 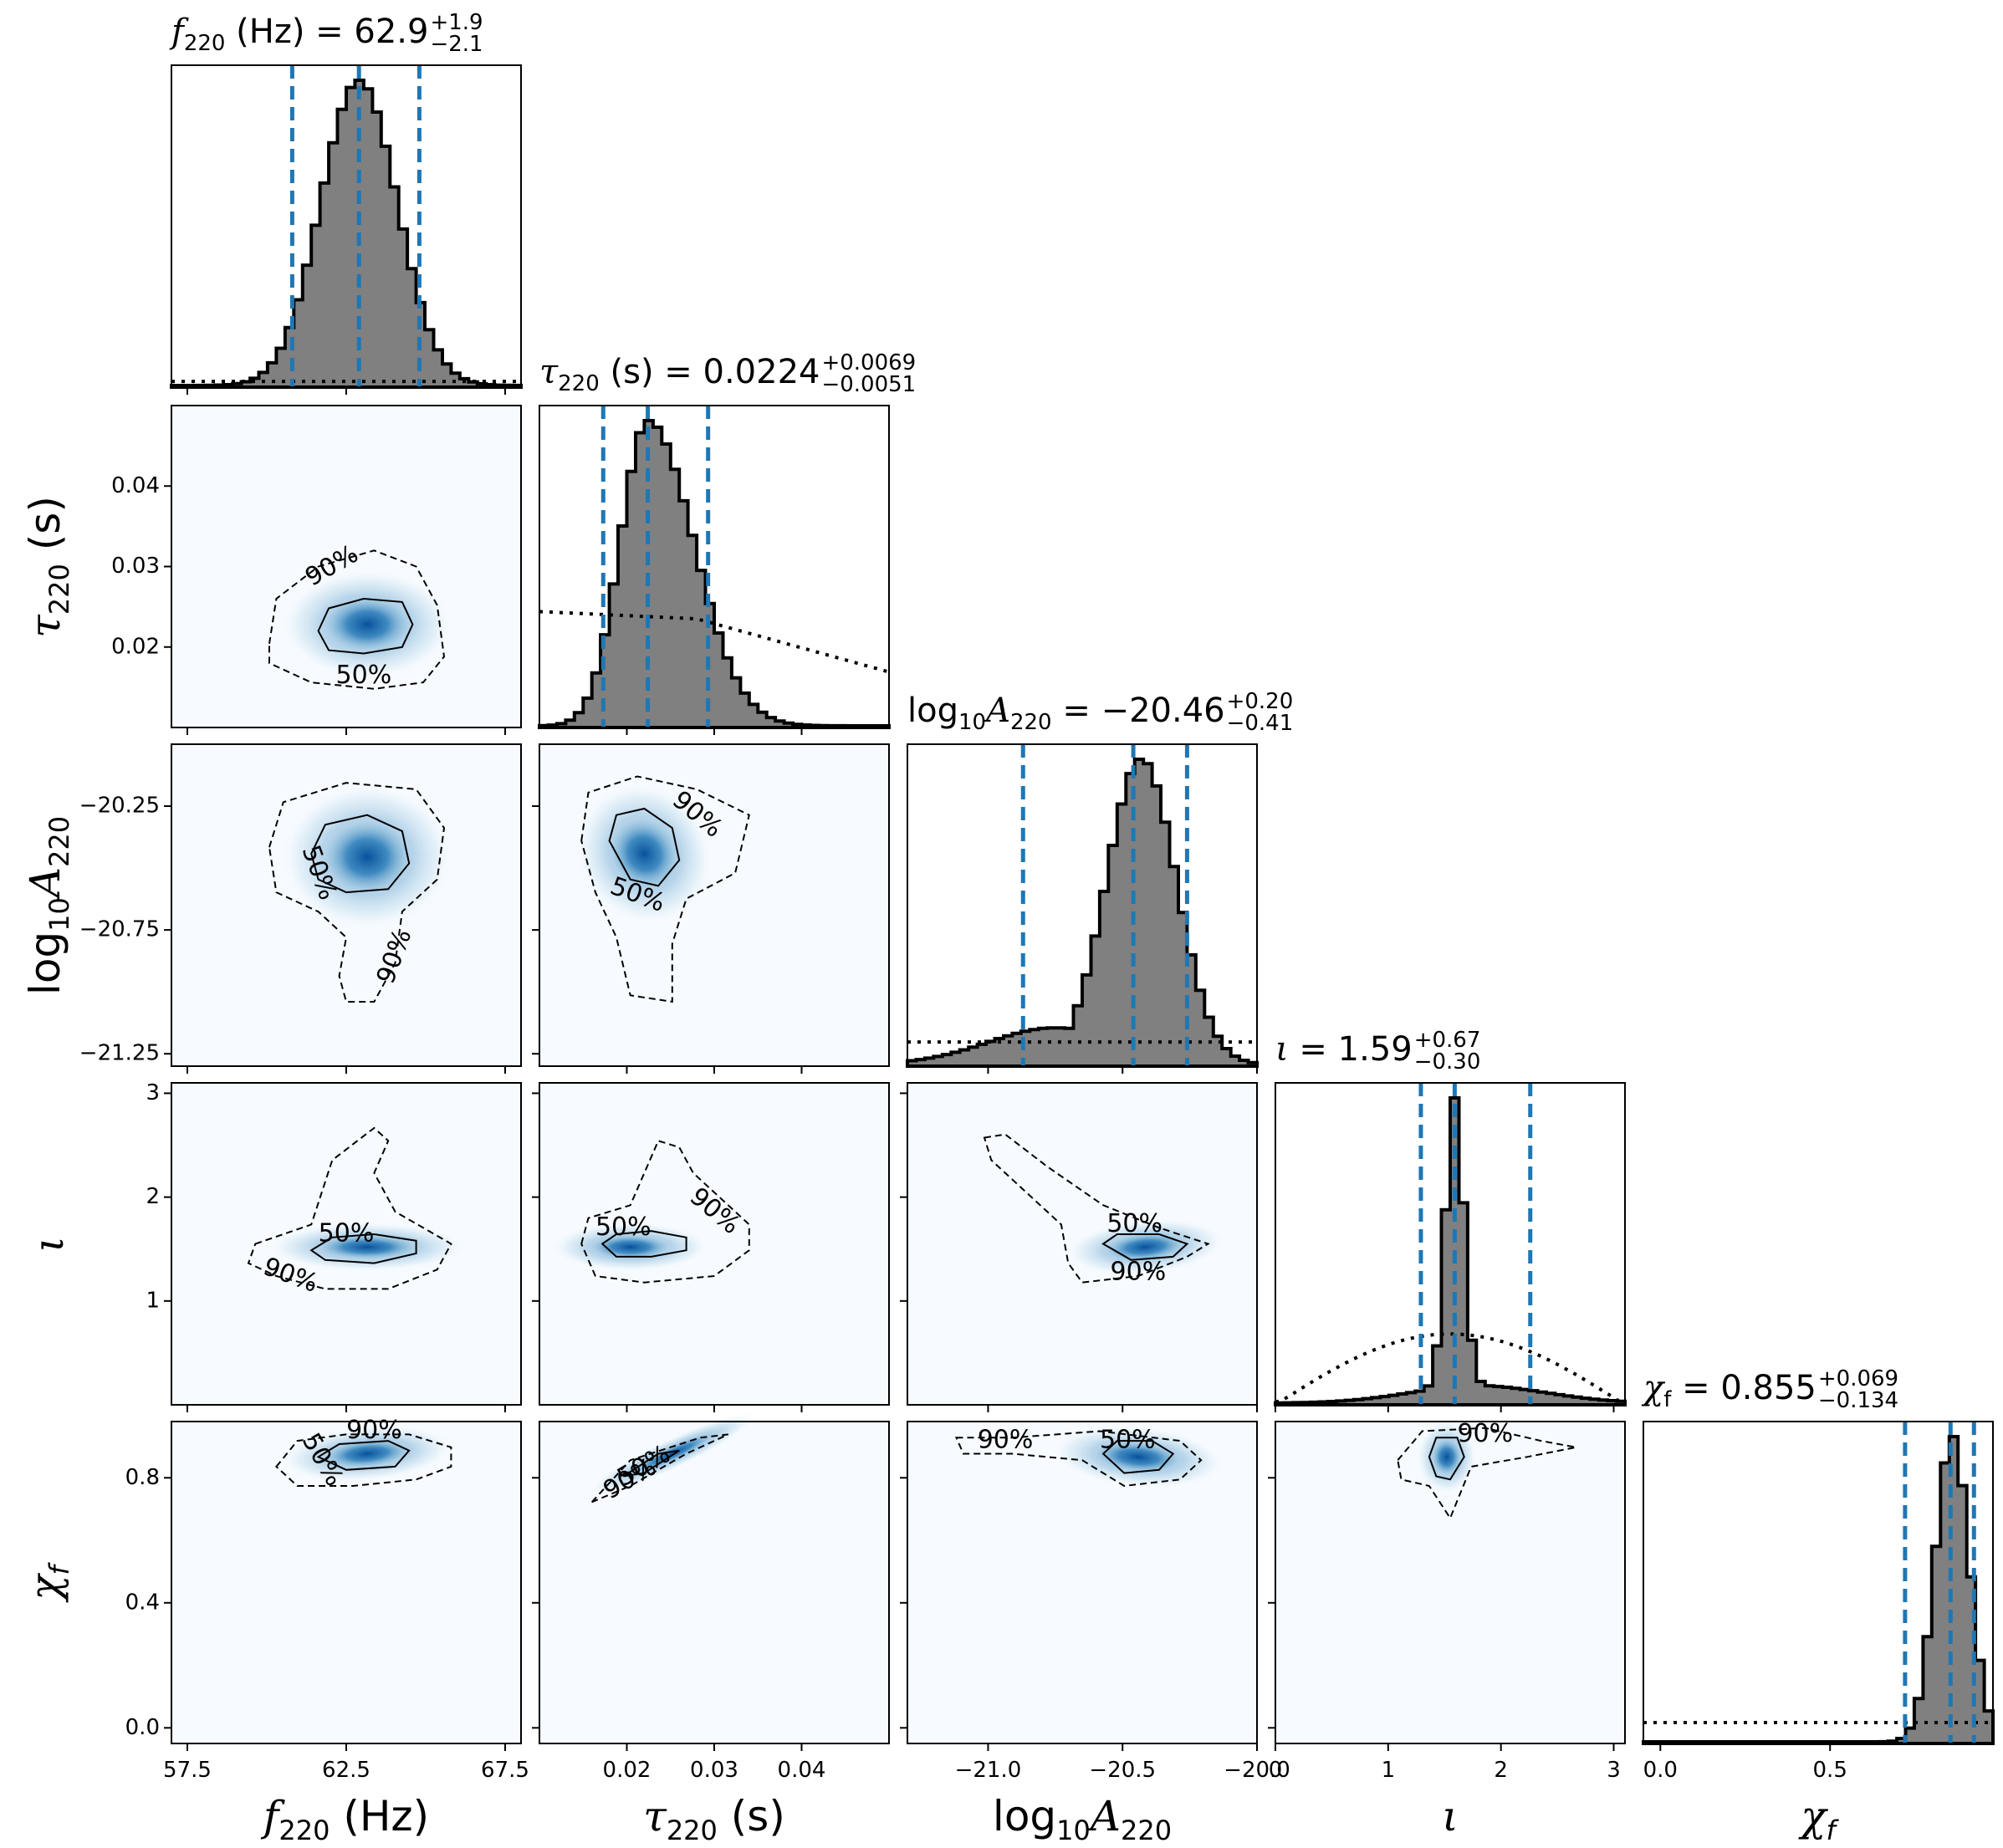 I want to click on title-symbol: ι, so click(x=1282, y=1049).